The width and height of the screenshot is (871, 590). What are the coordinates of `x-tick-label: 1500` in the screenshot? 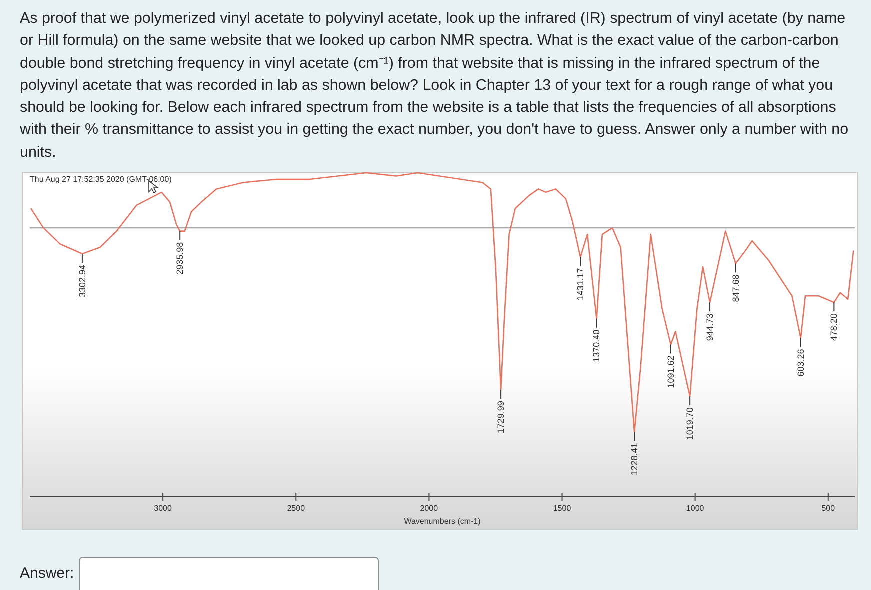 It's located at (562, 508).